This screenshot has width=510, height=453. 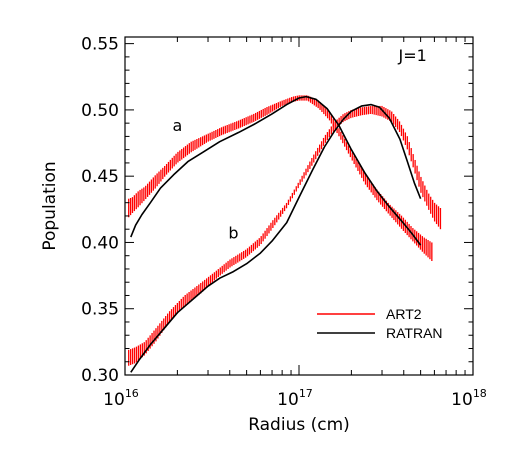 I want to click on x-tick-label: 1017, so click(x=295, y=398).